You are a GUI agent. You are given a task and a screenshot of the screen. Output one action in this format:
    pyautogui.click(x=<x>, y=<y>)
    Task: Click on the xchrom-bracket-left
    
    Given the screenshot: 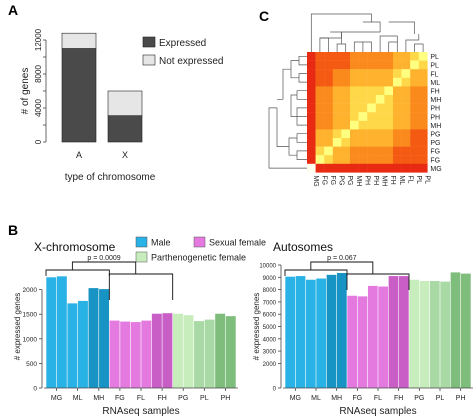 What is the action you would take?
    pyautogui.click(x=77, y=272)
    